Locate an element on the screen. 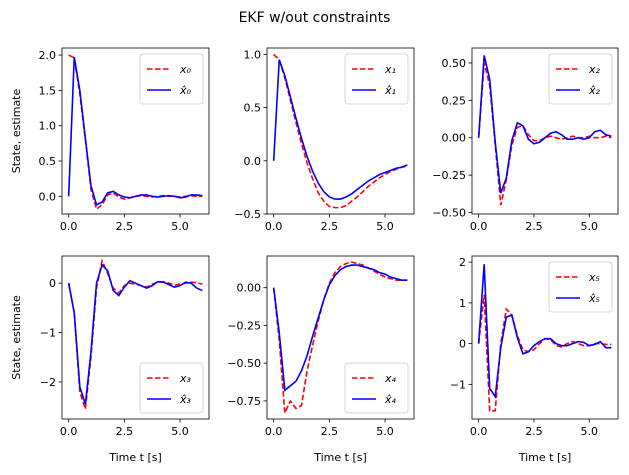 Image resolution: width=629 pixels, height=475 pixels. y-tick-label: 2 is located at coordinates (462, 262).